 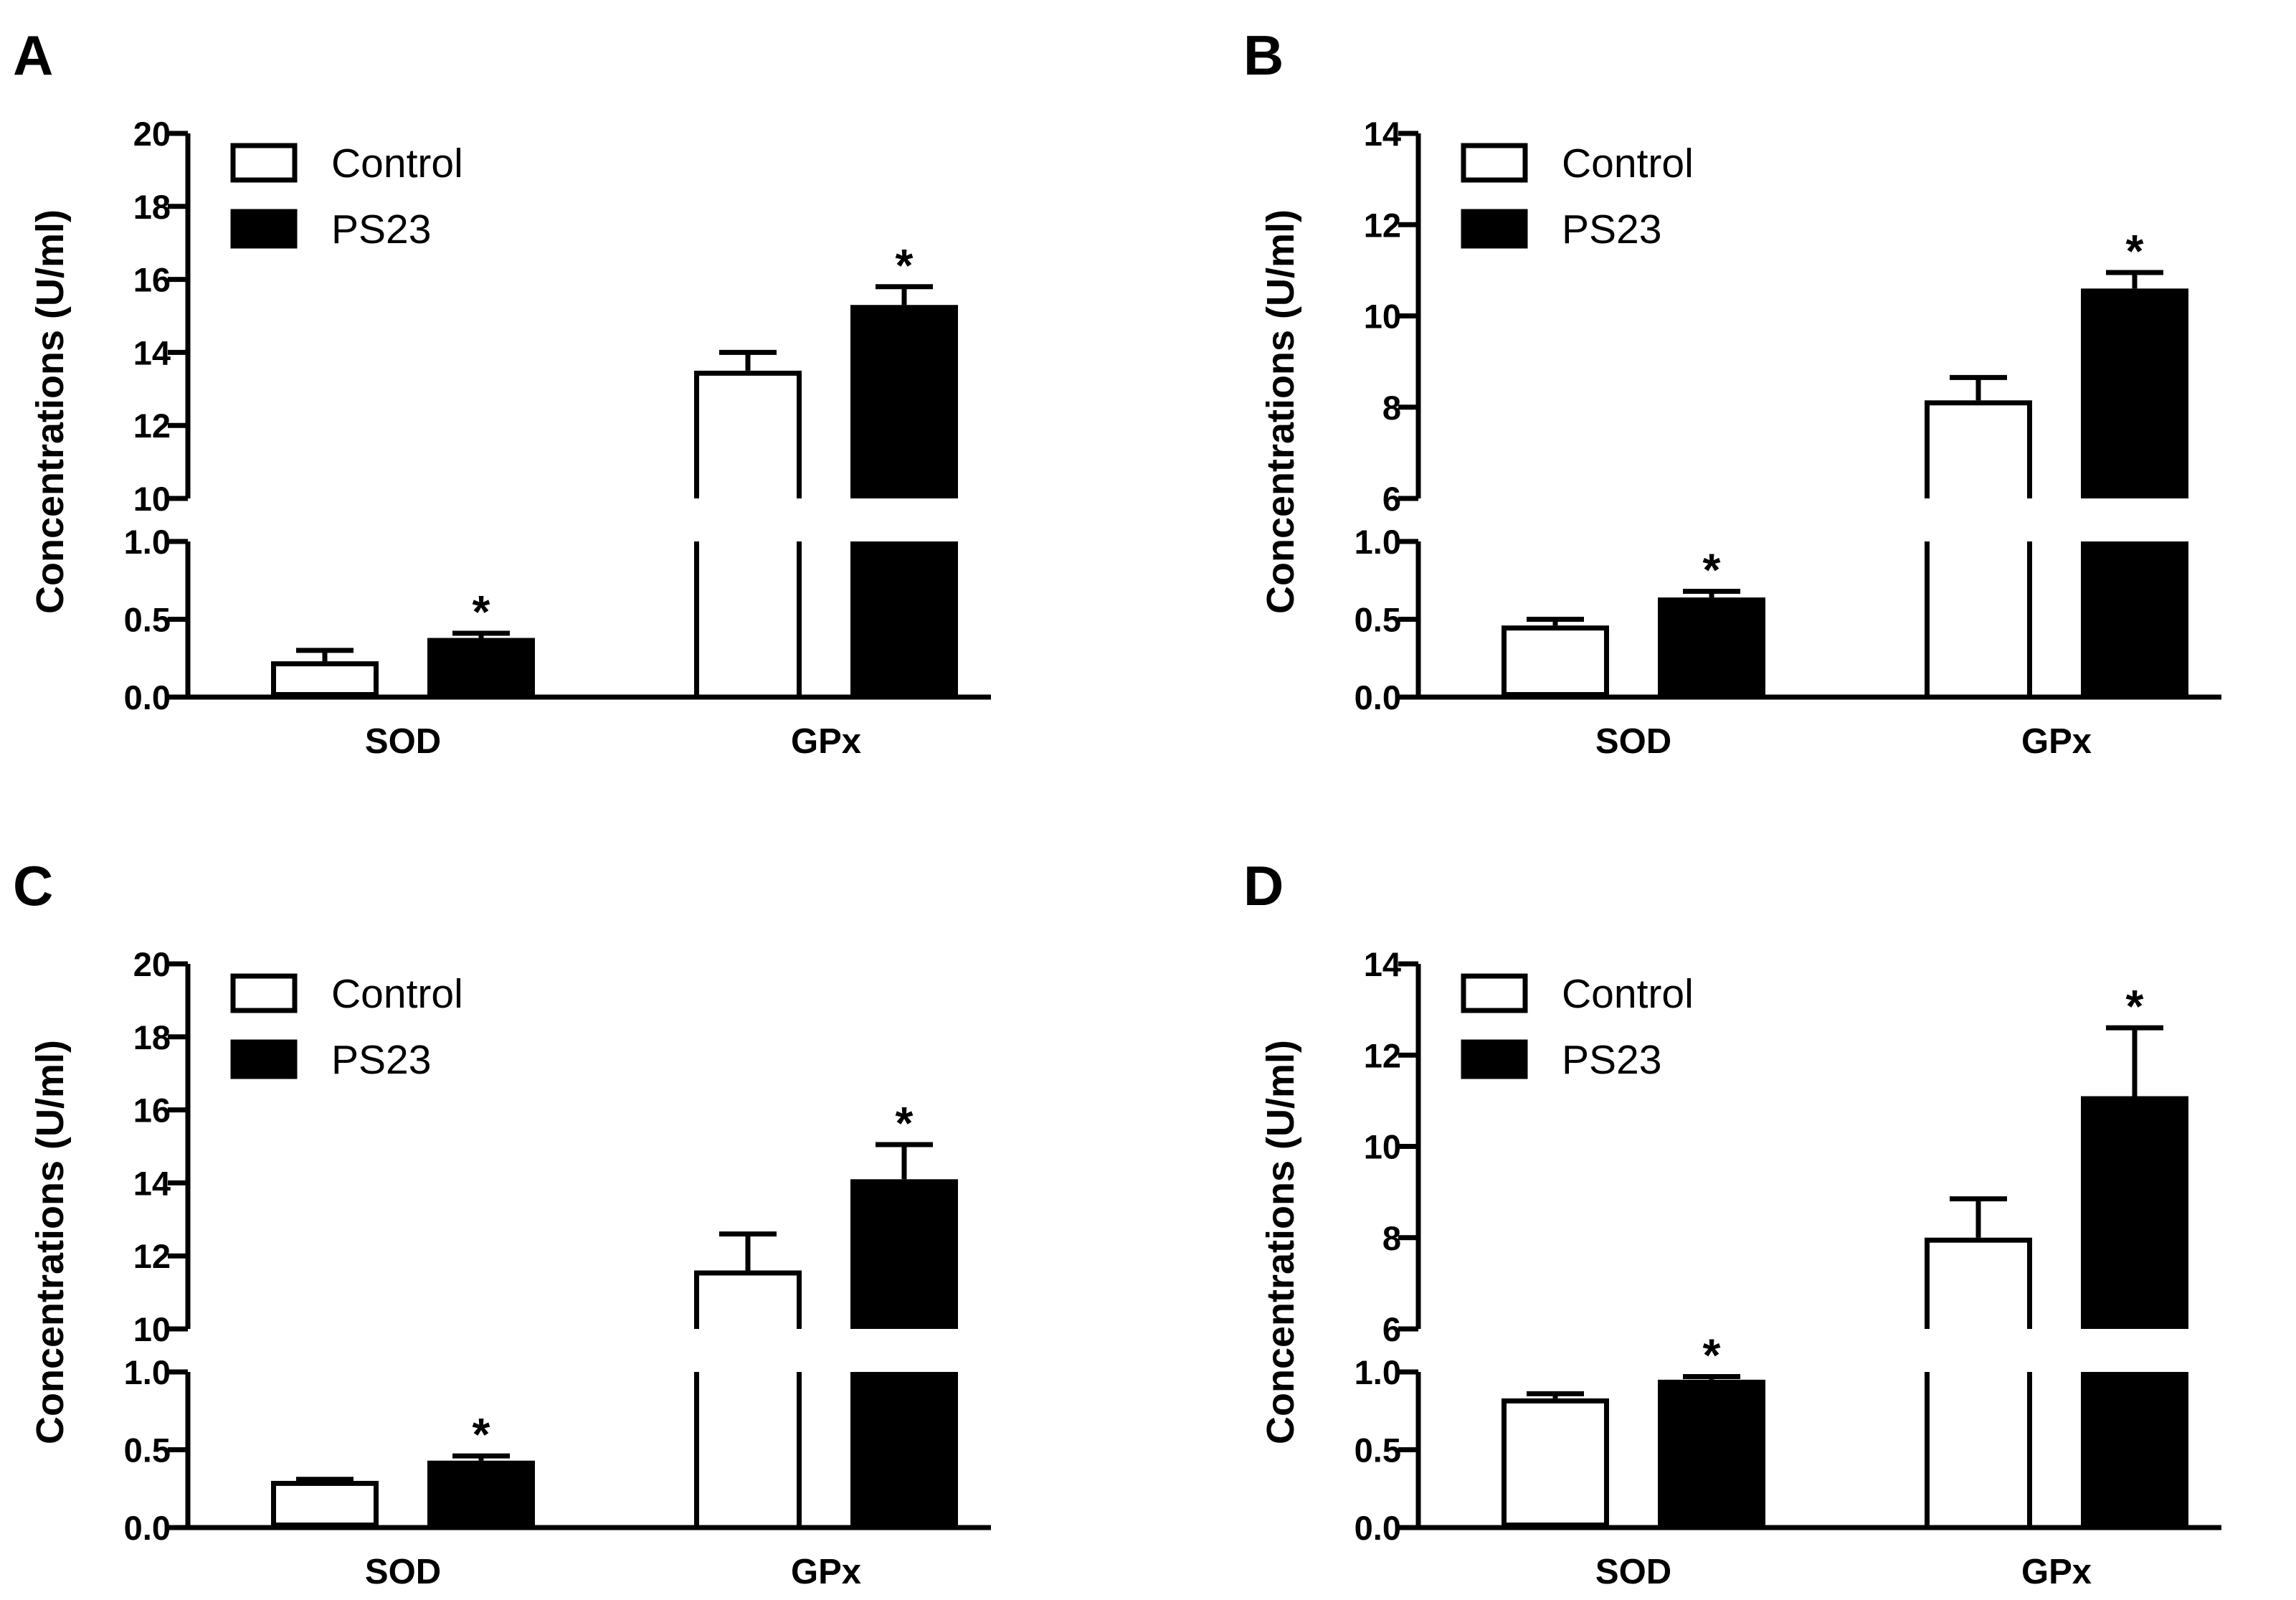 What do you see at coordinates (1264, 885) in the screenshot?
I see `panel-letter: D` at bounding box center [1264, 885].